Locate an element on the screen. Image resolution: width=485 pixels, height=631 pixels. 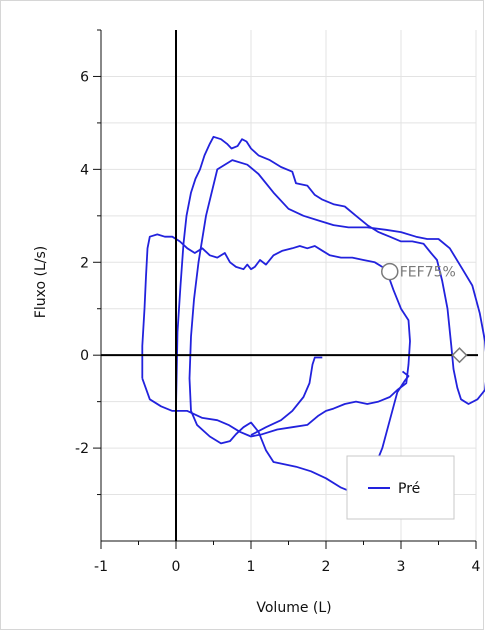
y-tick-label: 0 is located at coordinates (84, 356).